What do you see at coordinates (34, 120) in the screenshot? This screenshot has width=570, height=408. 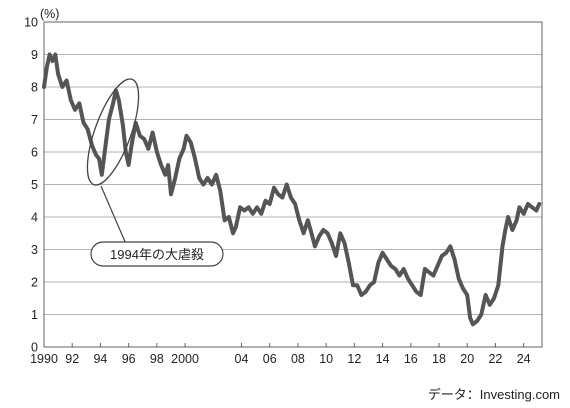 I see `y-tick-label: 7` at bounding box center [34, 120].